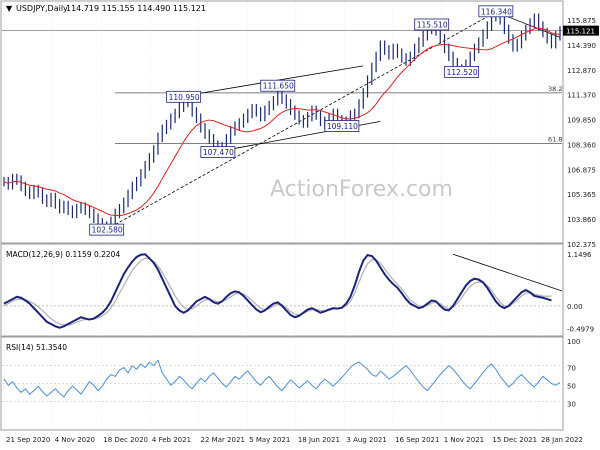 Image resolution: width=600 pixels, height=450 pixels. Describe the element at coordinates (171, 440) in the screenshot. I see `x-tick-label: 4 Feb 2021` at that location.